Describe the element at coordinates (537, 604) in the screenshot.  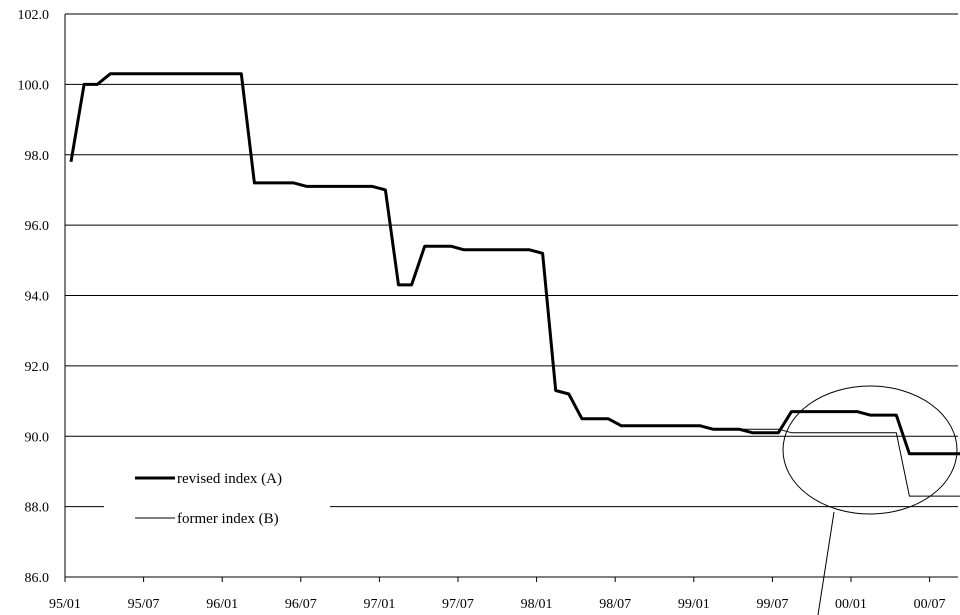
I see `x-tick-label: 98/01` at that location.